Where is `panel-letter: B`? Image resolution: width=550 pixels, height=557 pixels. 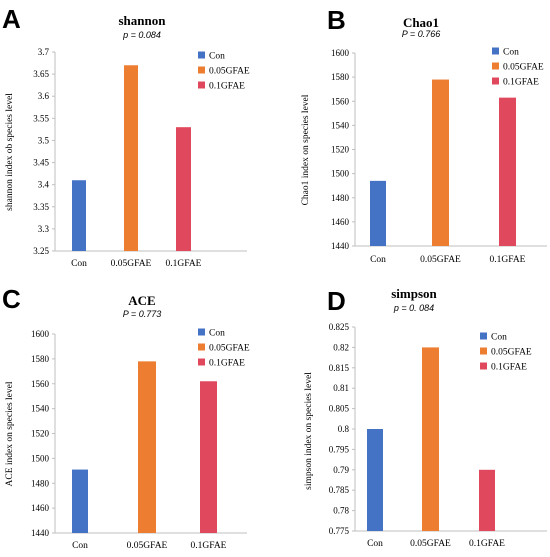
panel-letter: B is located at coordinates (336, 20).